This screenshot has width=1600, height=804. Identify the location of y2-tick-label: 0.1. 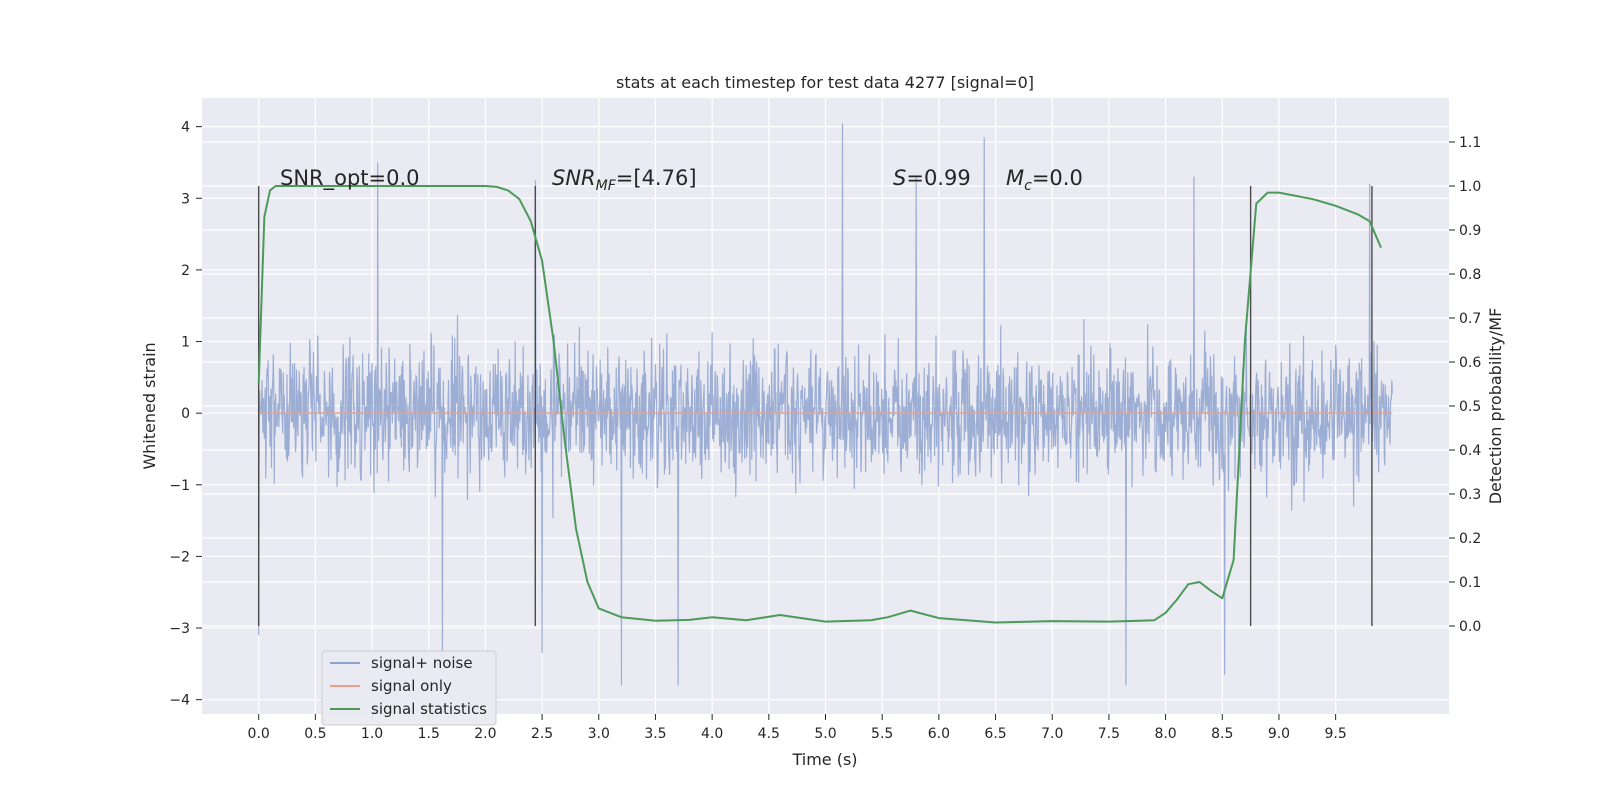
(1470, 583).